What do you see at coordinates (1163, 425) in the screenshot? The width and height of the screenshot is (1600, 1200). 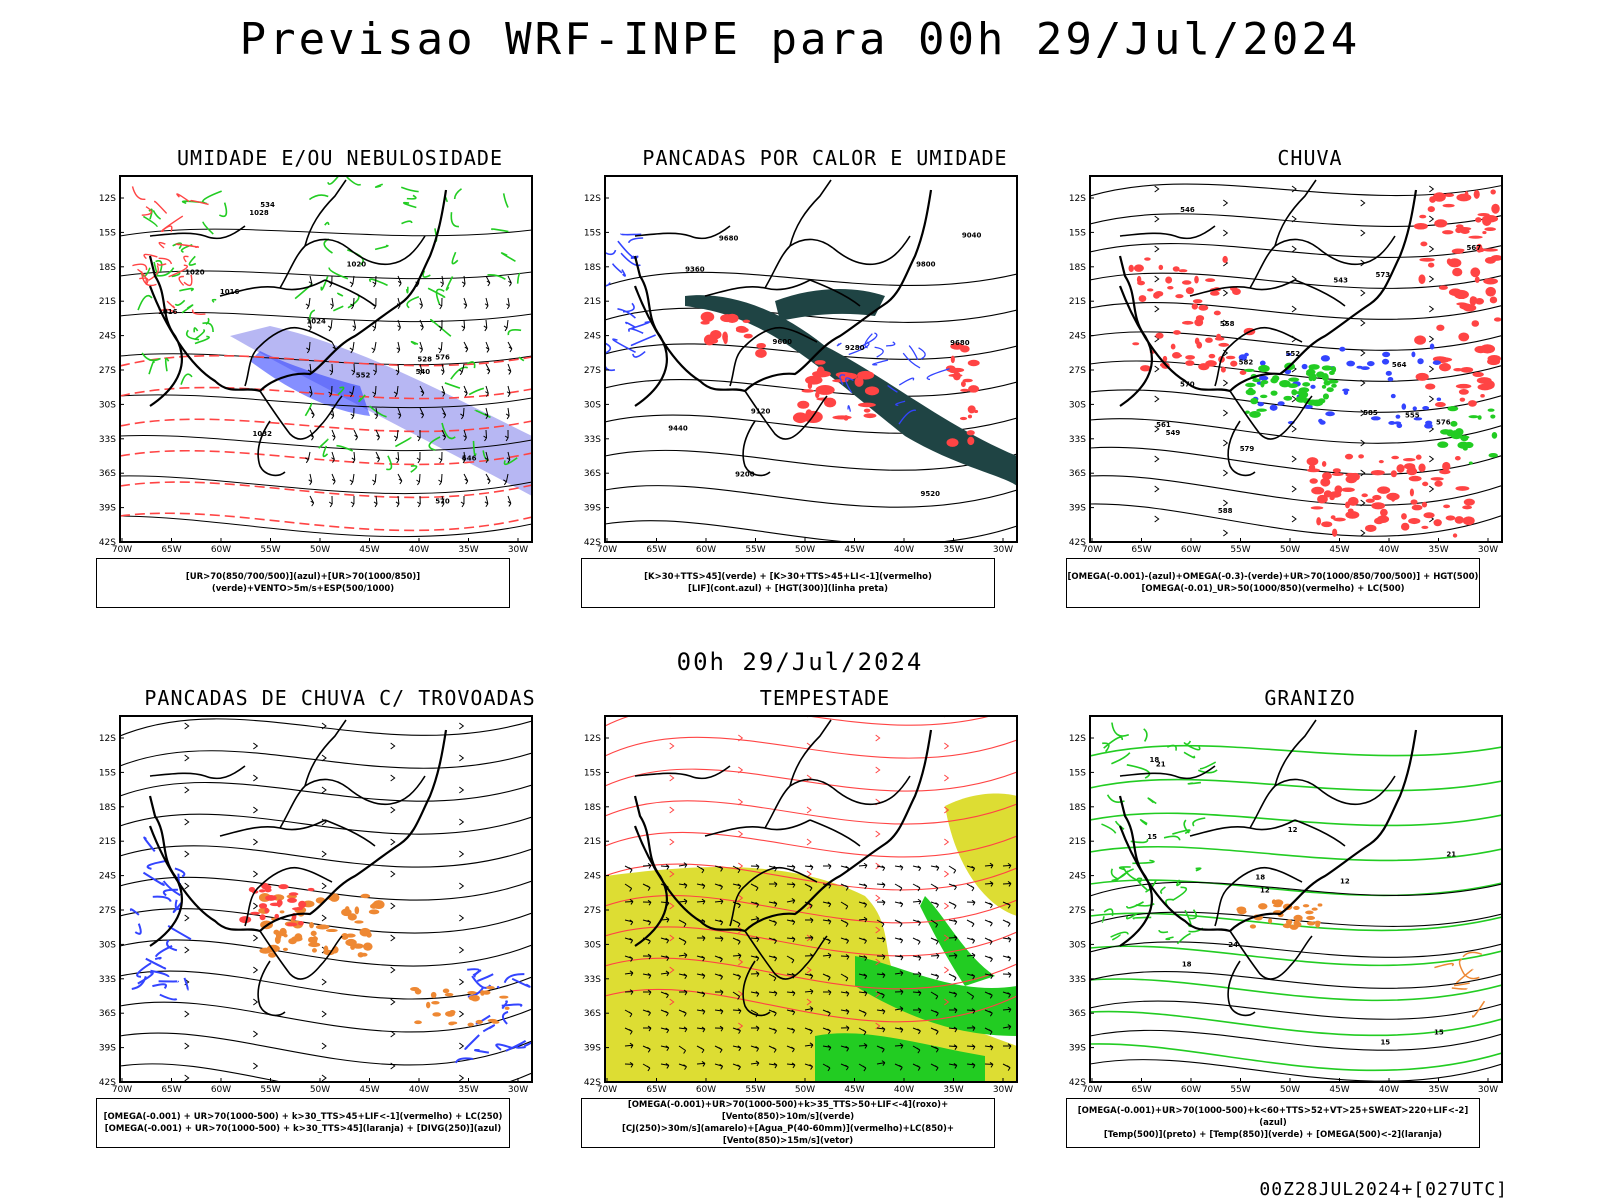 I see `contour-value-label: 561` at bounding box center [1163, 425].